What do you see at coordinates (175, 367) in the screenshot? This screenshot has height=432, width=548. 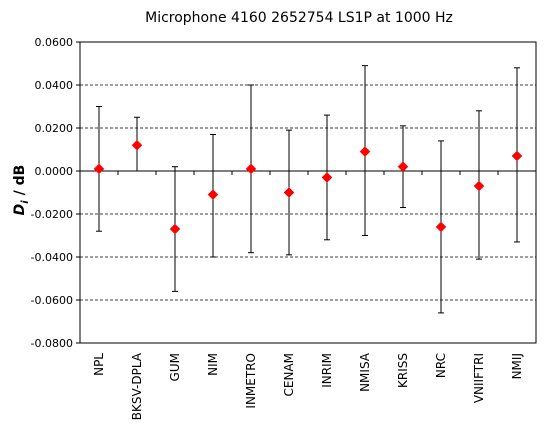 I see `x-tick-label: GUM` at bounding box center [175, 367].